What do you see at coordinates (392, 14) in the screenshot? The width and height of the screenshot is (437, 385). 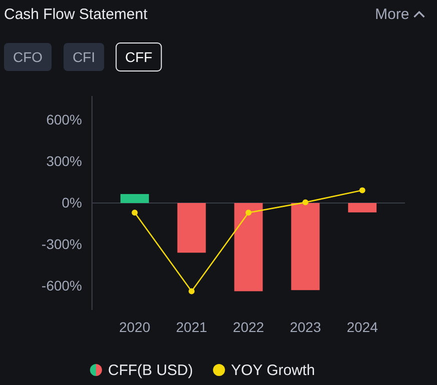 I see `text: More` at bounding box center [392, 14].